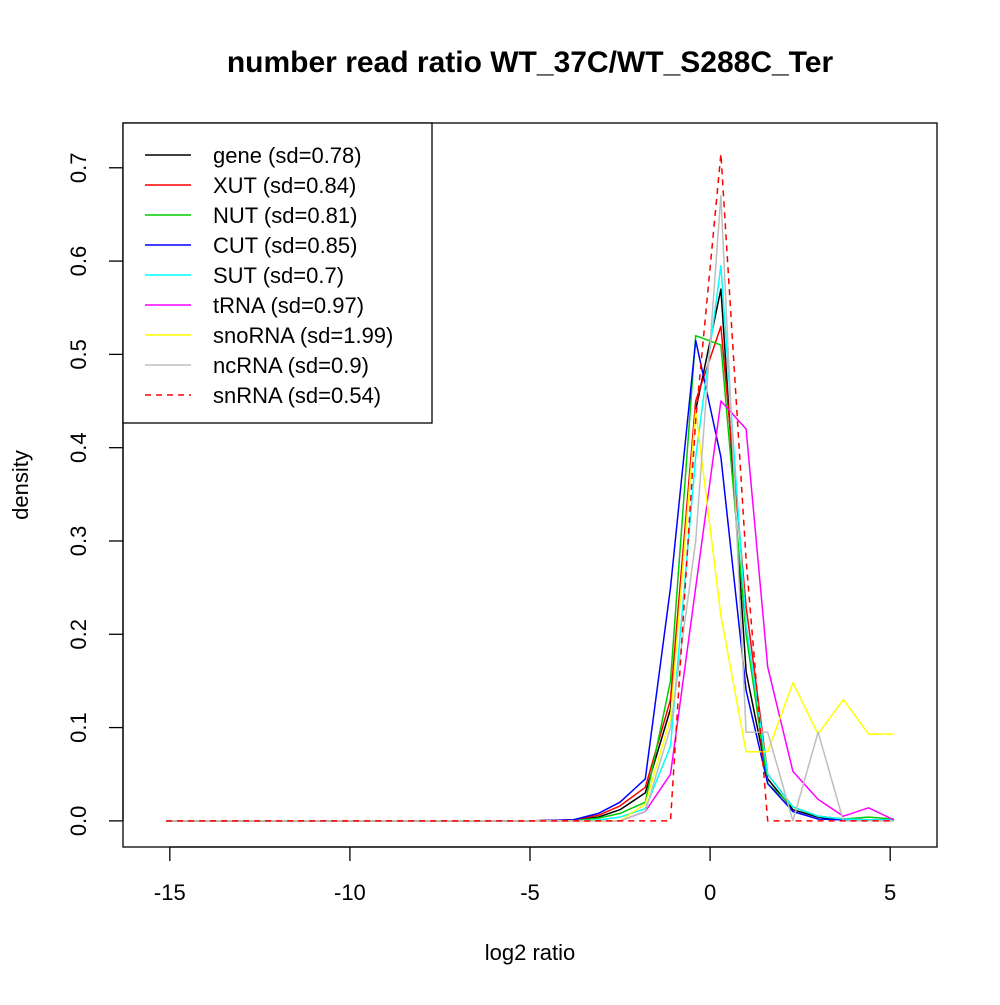 The image size is (1000, 1005). Describe the element at coordinates (285, 245) in the screenshot. I see `legend-label-cut: CUT (sd=0.85)` at that location.